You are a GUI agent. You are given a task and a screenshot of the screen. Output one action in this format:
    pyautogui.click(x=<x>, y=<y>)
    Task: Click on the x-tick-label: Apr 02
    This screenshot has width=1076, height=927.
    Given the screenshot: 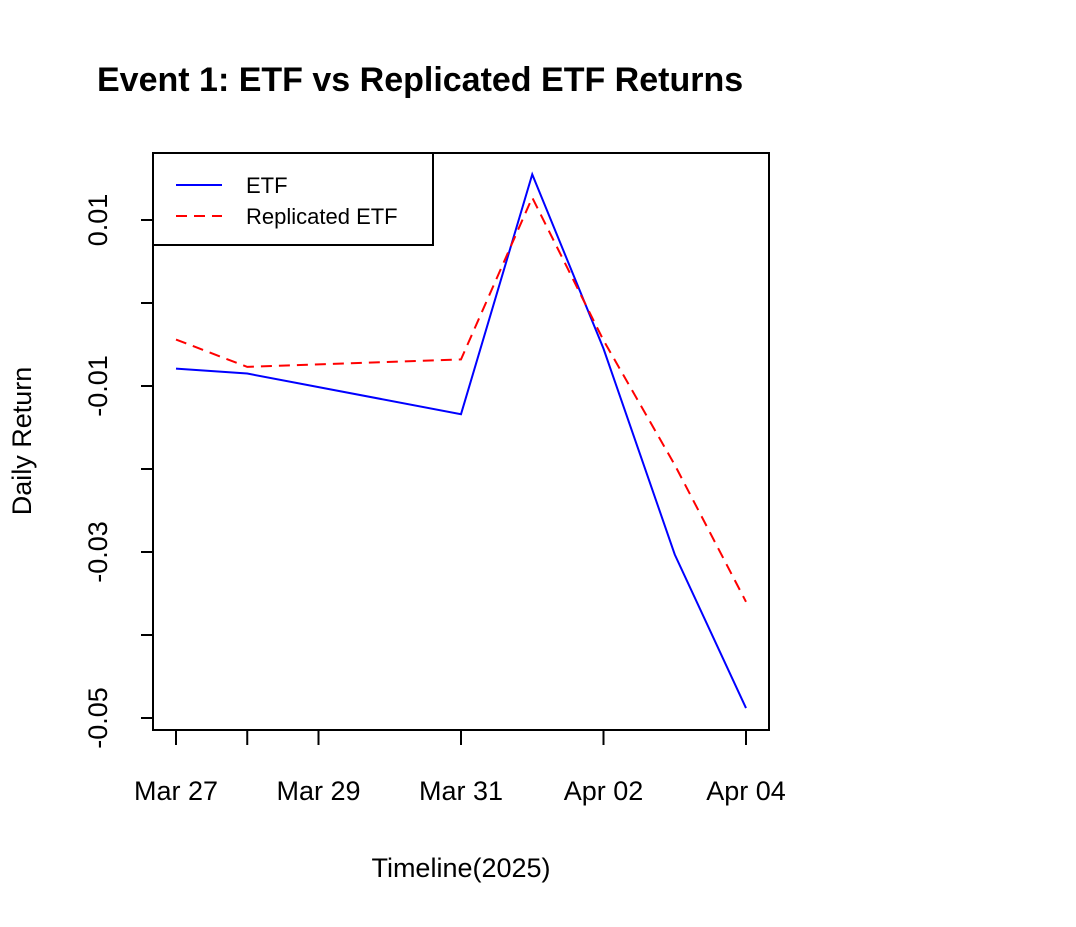 What is the action you would take?
    pyautogui.click(x=604, y=791)
    